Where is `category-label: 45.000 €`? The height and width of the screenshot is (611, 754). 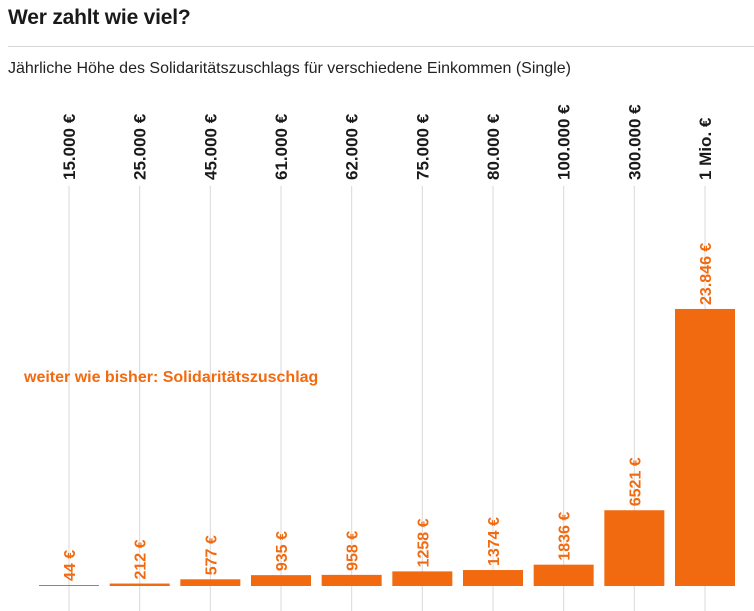 category-label: 45.000 € is located at coordinates (210, 146).